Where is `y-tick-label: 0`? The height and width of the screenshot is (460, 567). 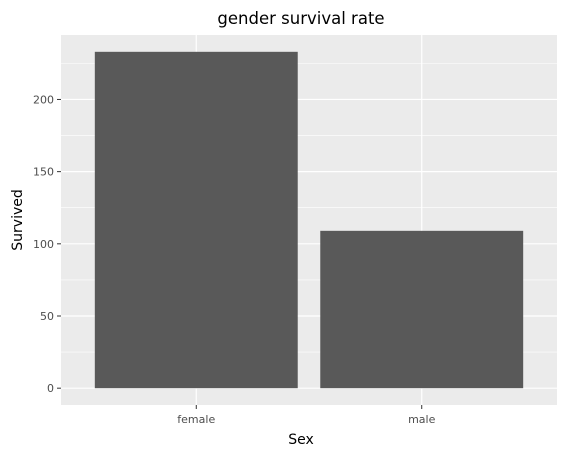 y-tick-label: 0 is located at coordinates (50, 388).